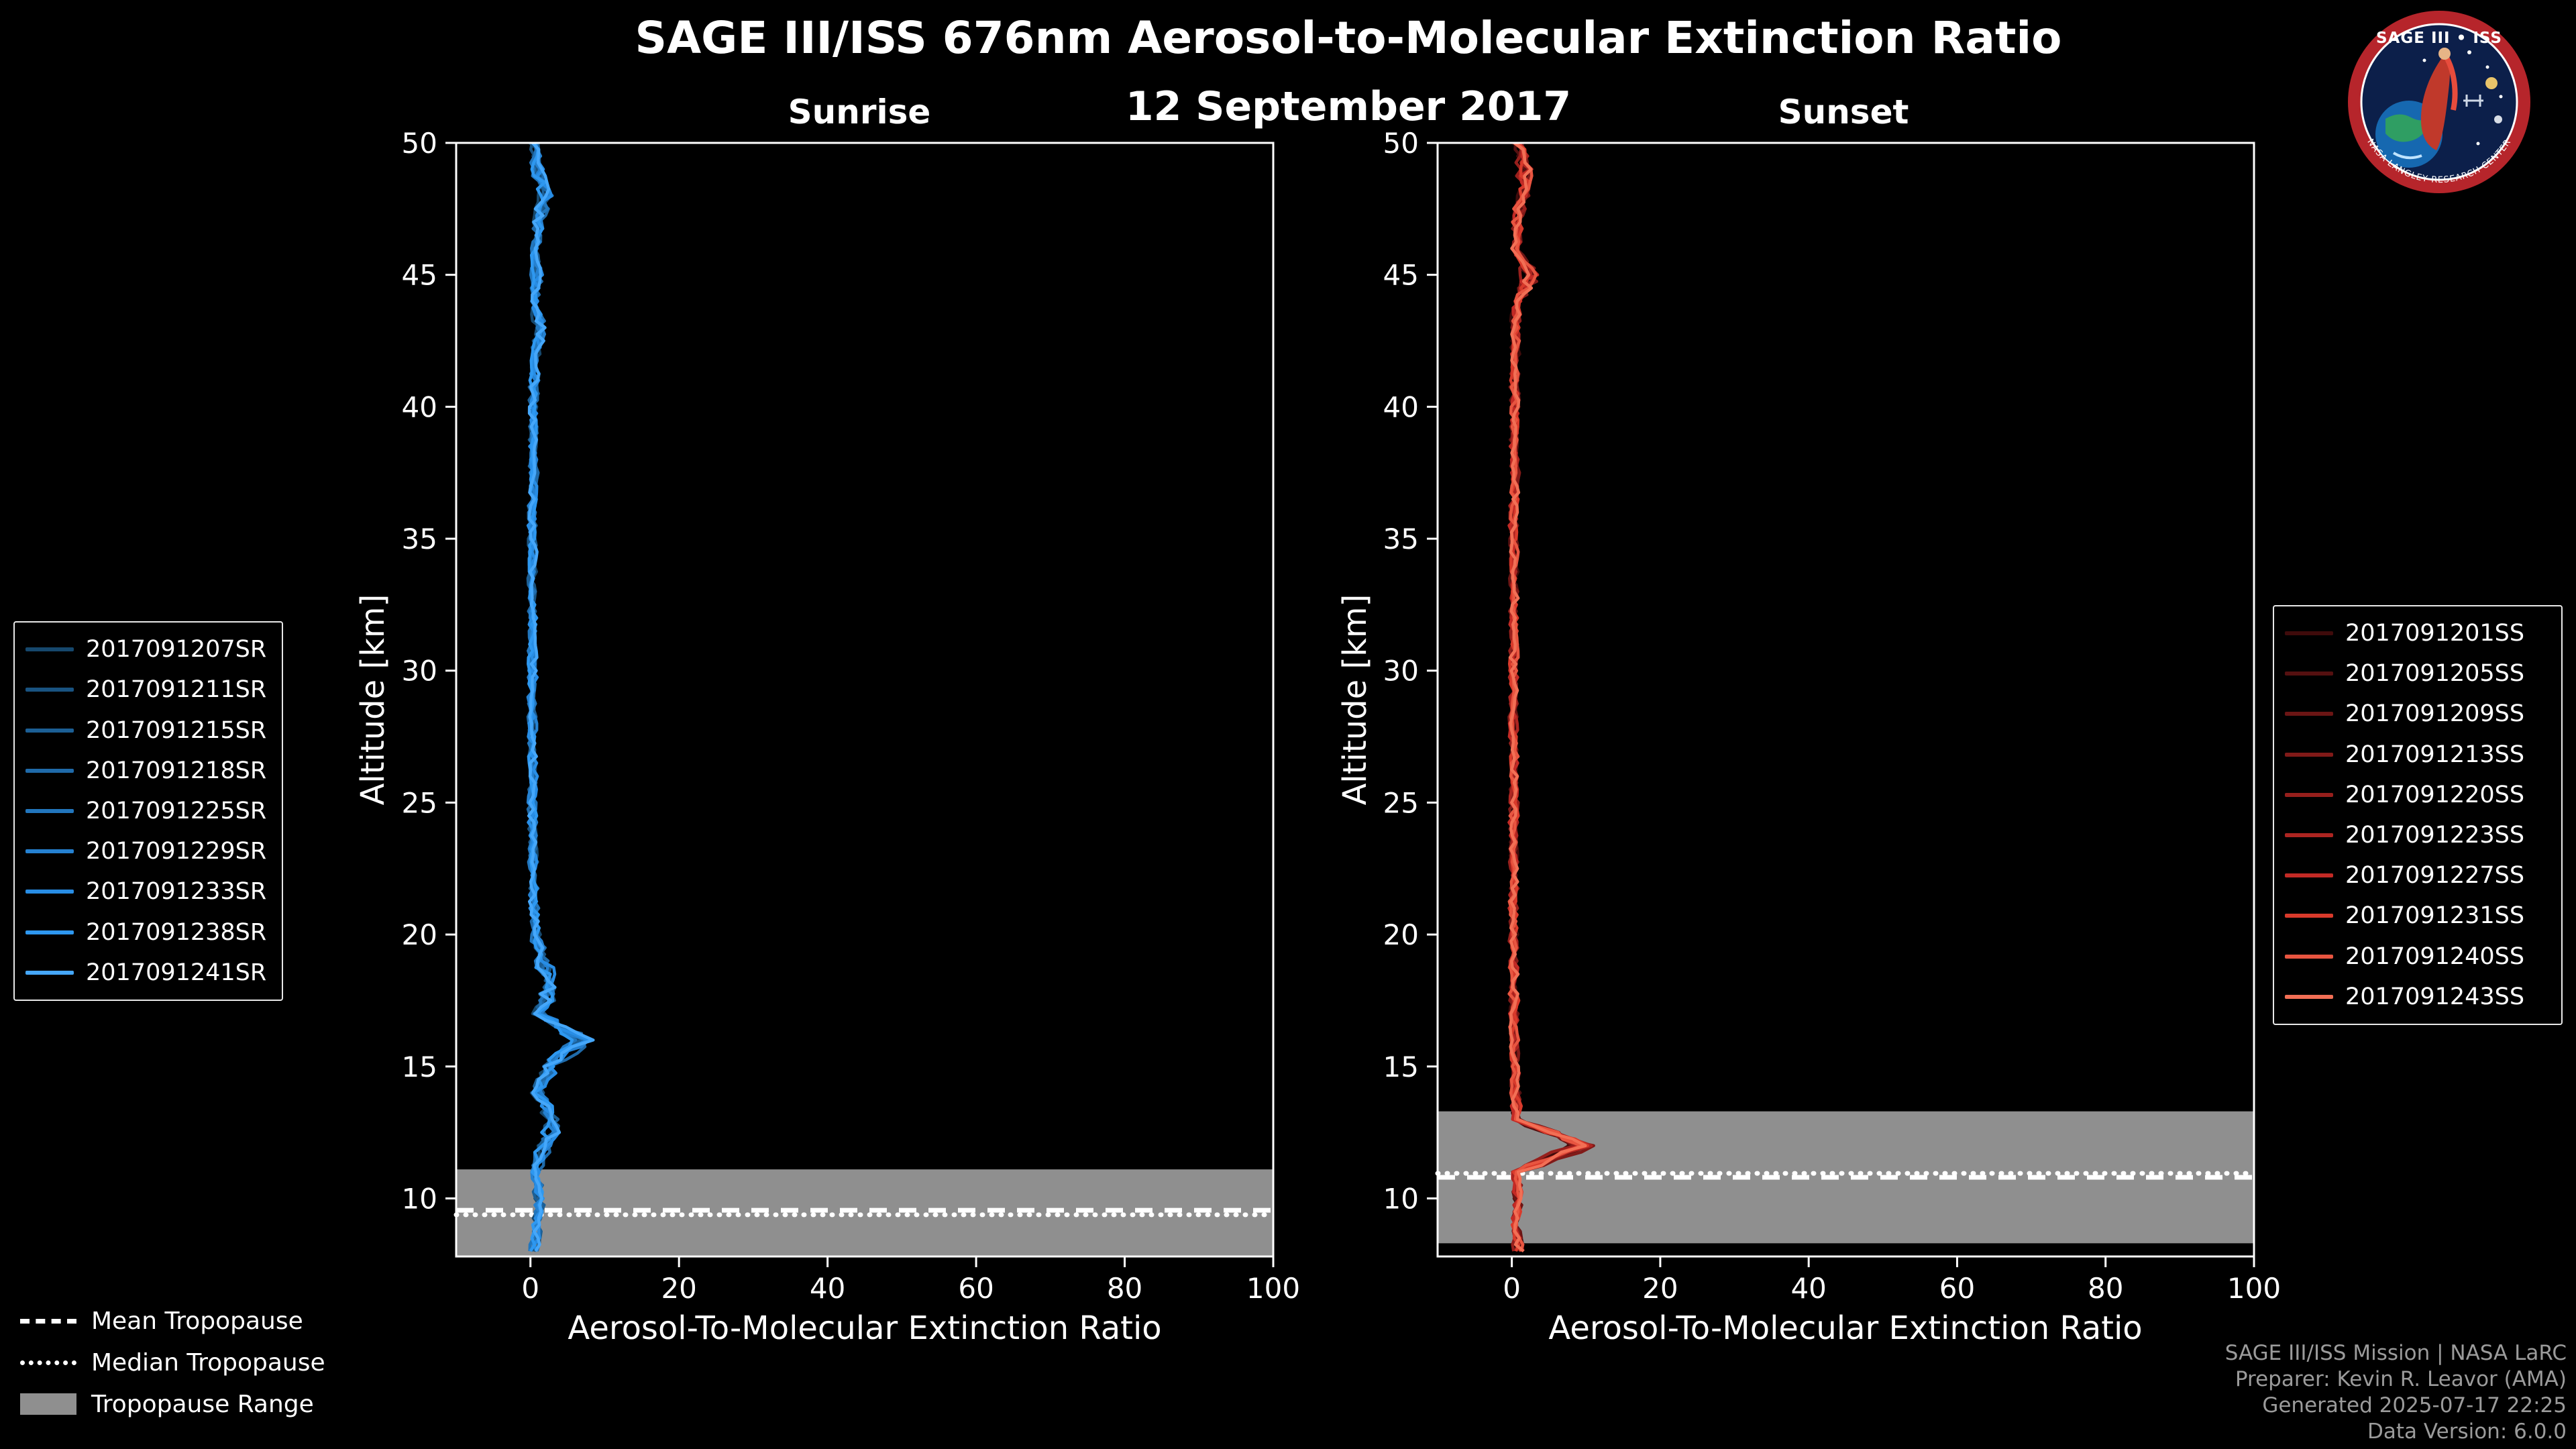 Image resolution: width=2576 pixels, height=1449 pixels. What do you see at coordinates (2105, 1288) in the screenshot?
I see `x-tick-label: 80` at bounding box center [2105, 1288].